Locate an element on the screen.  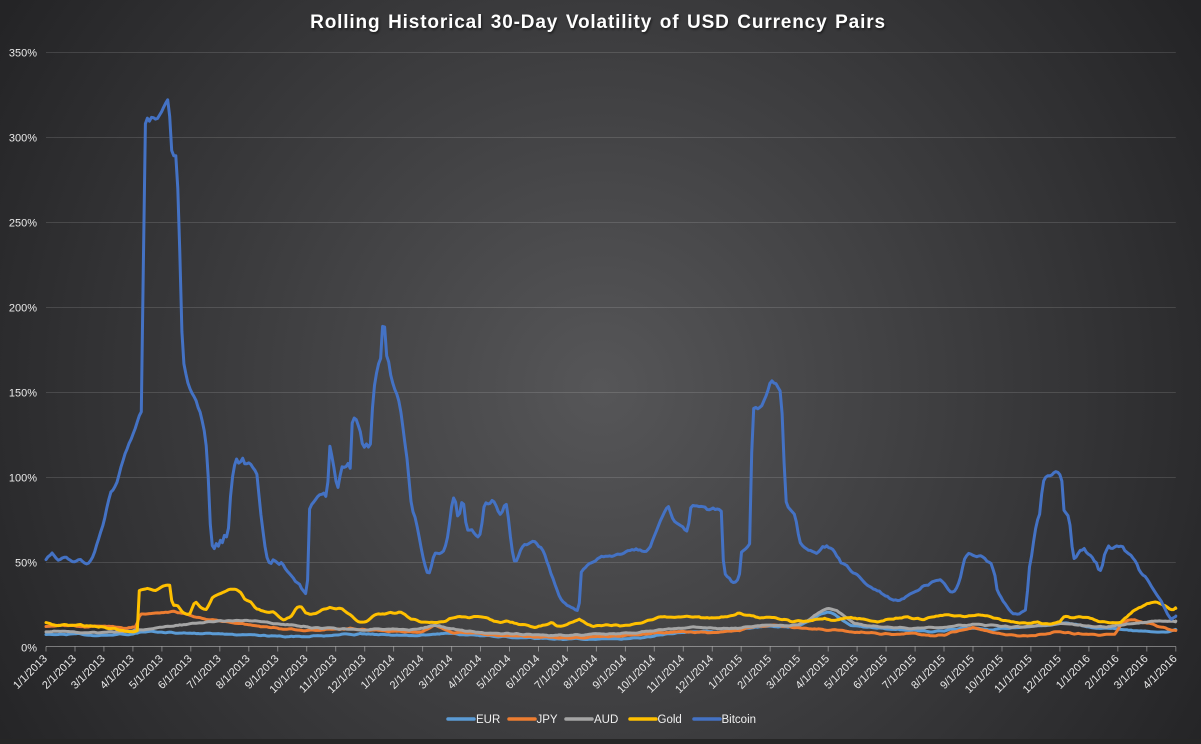
svg-text: 0% is located at coordinates (29, 649).